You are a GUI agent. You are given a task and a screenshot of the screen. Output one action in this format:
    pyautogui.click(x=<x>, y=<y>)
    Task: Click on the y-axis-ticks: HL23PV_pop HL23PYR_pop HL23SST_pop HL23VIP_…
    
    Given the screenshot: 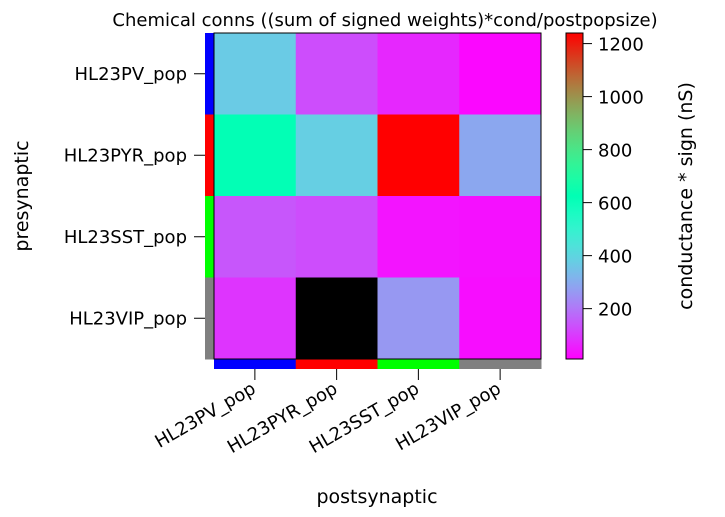 What is the action you would take?
    pyautogui.click(x=134, y=196)
    